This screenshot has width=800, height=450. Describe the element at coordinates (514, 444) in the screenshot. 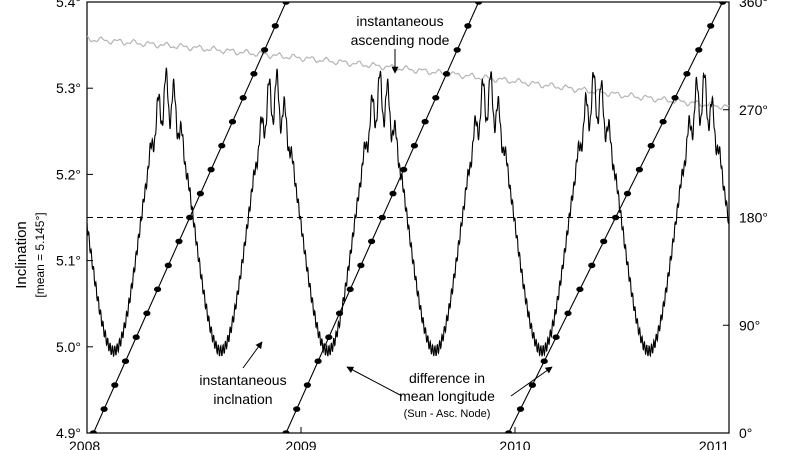

I see `x-tick-label: 2010` at that location.